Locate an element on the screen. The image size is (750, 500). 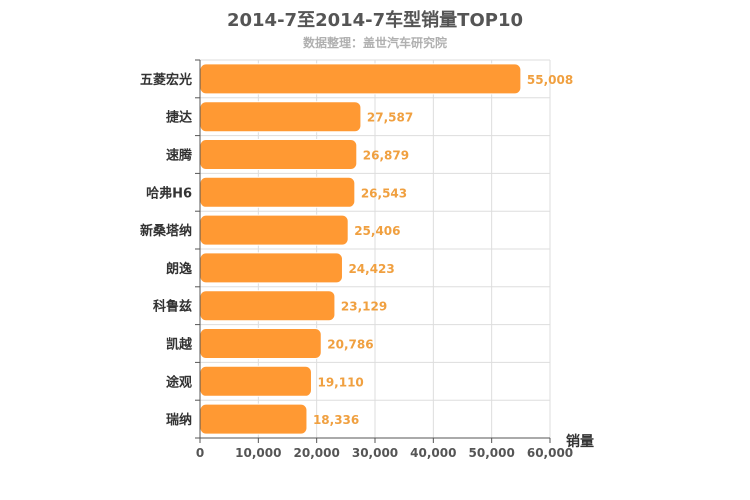
category-label: 瑞纳 is located at coordinates (179, 420).